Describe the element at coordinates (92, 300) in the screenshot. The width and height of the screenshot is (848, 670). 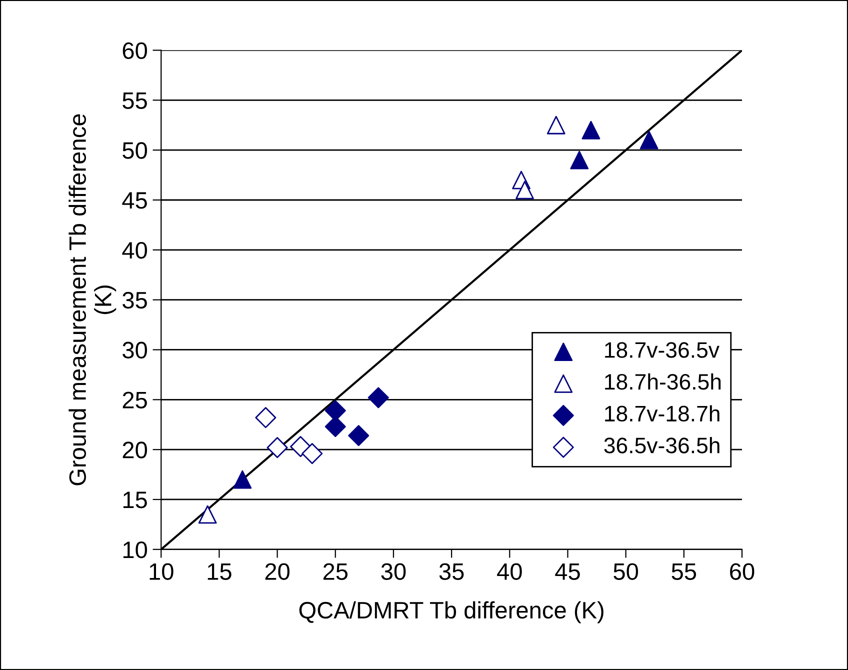
I see `y-axis-title: Ground measurement Tb difference (K)` at that location.